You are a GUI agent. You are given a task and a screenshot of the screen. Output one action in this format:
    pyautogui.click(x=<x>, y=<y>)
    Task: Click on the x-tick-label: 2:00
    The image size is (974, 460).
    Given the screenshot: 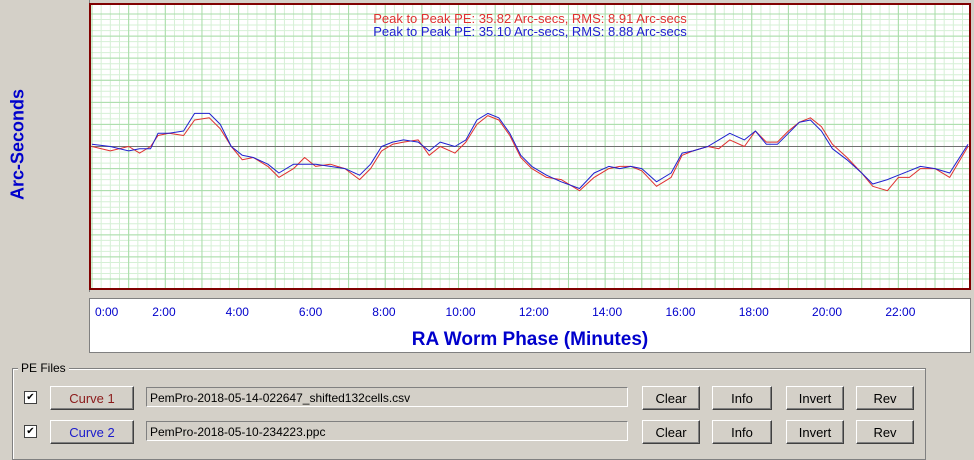 What is the action you would take?
    pyautogui.click(x=164, y=312)
    